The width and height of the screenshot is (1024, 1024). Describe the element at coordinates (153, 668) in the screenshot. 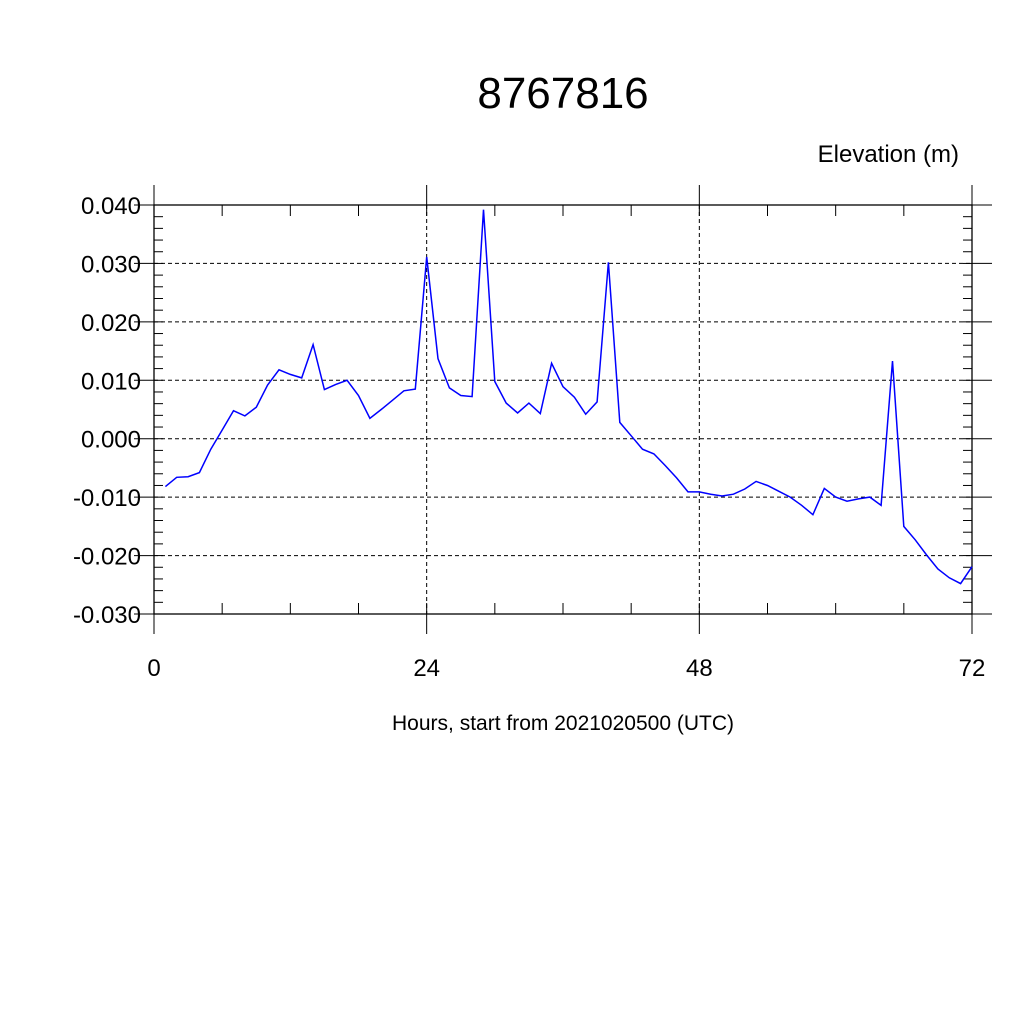

I see `x-tick-label: 0` at that location.